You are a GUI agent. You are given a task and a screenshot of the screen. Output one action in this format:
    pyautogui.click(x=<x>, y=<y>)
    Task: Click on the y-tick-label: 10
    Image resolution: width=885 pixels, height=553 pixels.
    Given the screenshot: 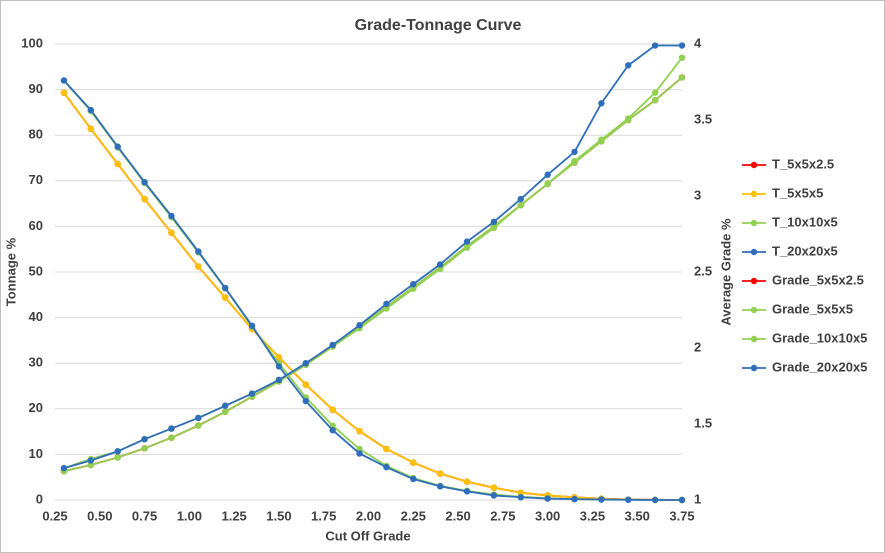 What is the action you would take?
    pyautogui.click(x=36, y=453)
    